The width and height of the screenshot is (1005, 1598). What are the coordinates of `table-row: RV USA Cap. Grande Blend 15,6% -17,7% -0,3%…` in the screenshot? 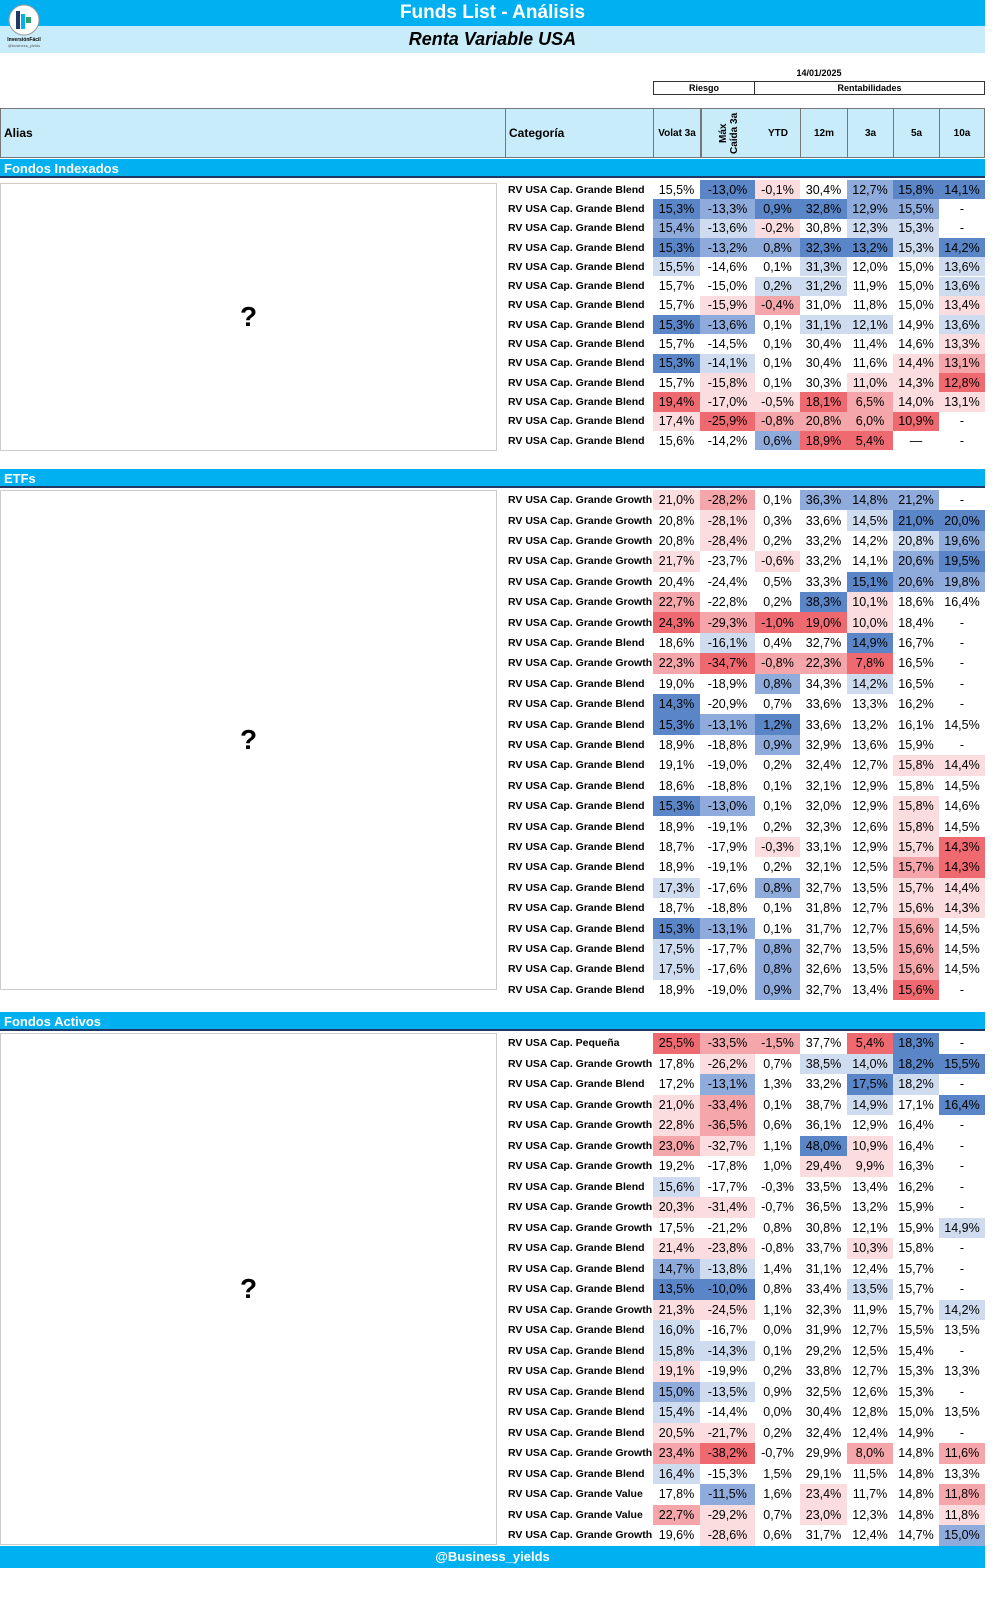 It's located at (745, 1186).